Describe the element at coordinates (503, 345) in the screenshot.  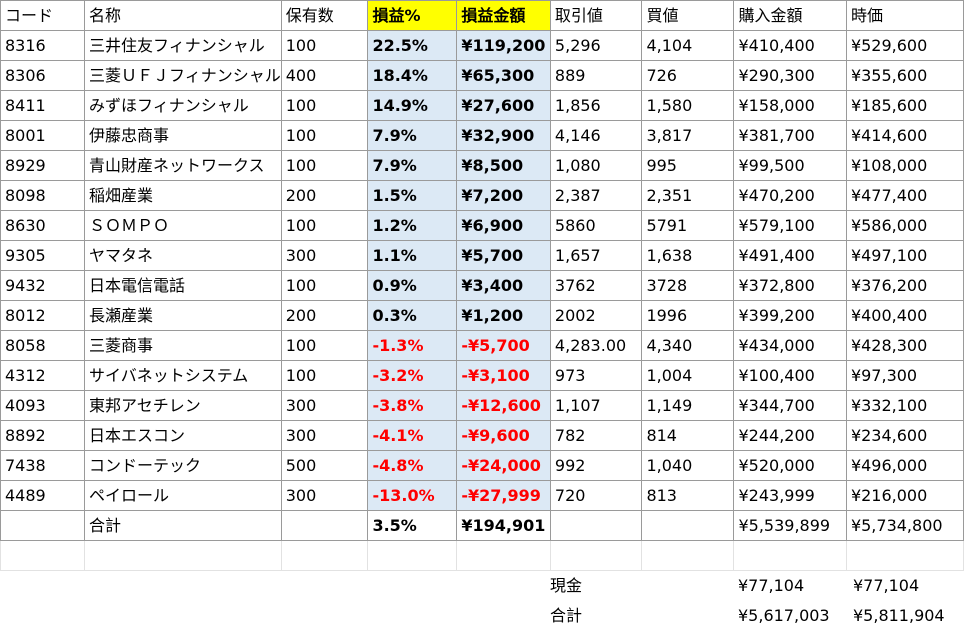
I see `cell-amount: -¥5,700` at that location.